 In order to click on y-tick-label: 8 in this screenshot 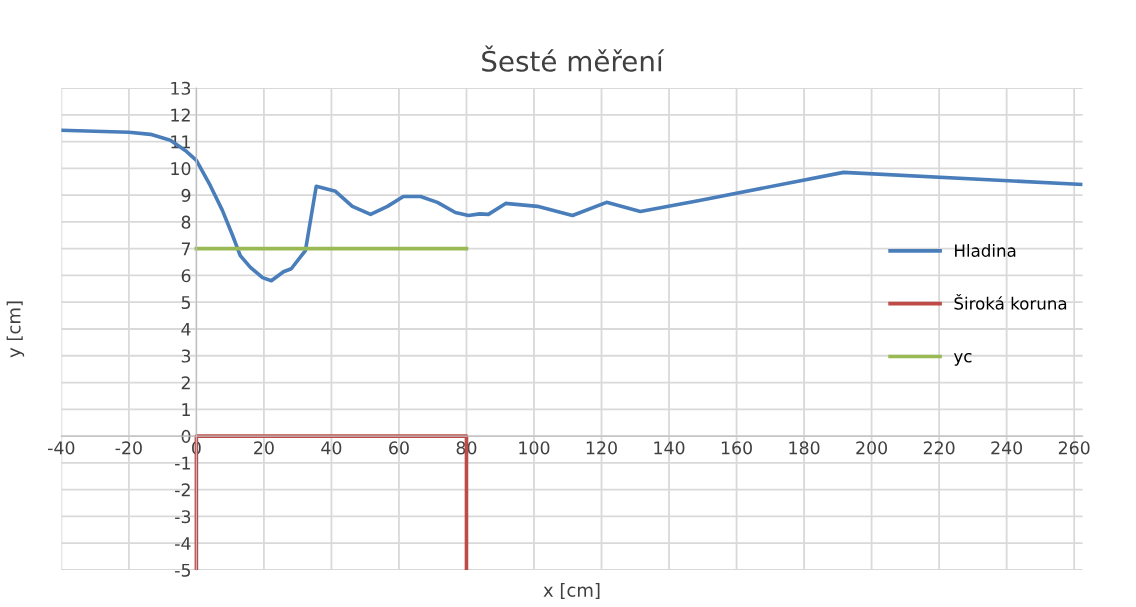, I will do `click(186, 222)`.